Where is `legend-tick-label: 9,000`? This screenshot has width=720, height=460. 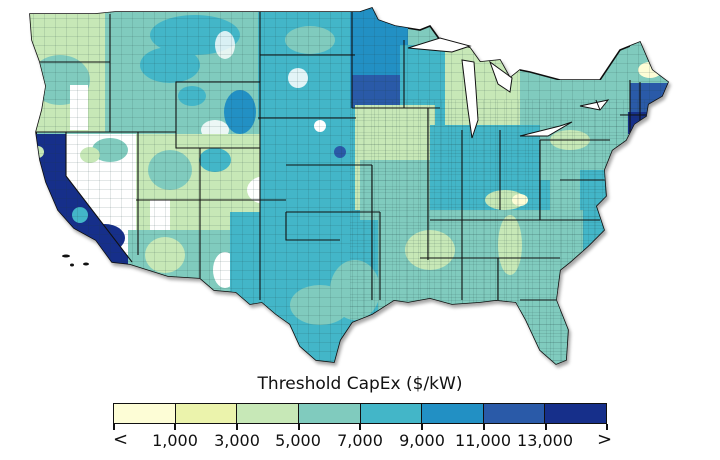
legend-tick-label: 9,000 is located at coordinates (422, 440).